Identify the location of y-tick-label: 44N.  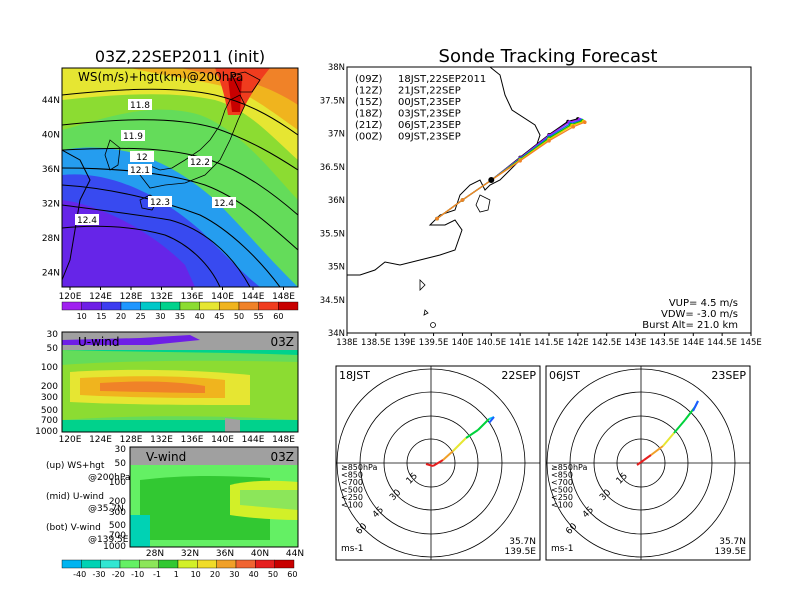
(51, 101).